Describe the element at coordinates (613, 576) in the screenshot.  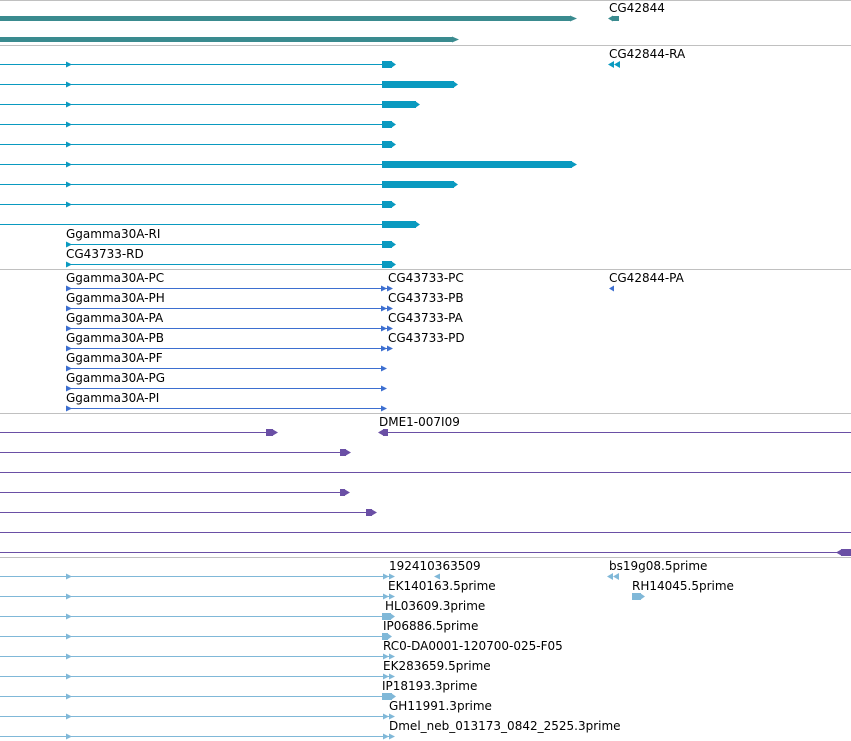
I see `est-feature-bs19g08` at that location.